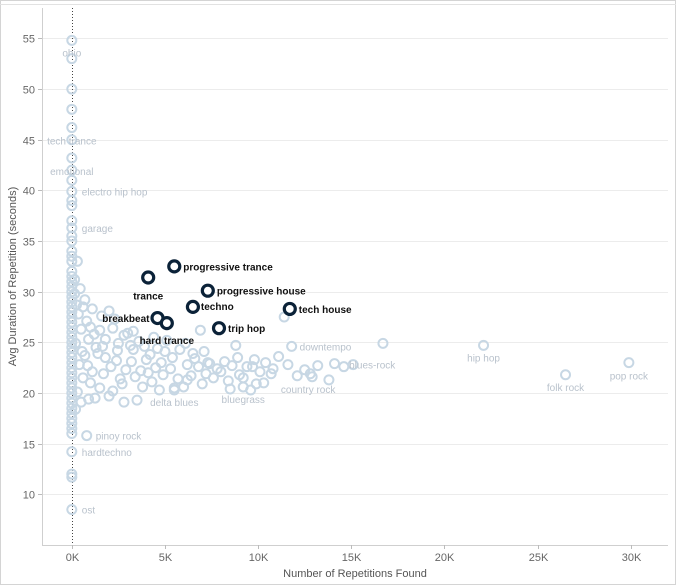 The height and width of the screenshot is (585, 676). What do you see at coordinates (29, 243) in the screenshot?
I see `y-tick-label: 35` at bounding box center [29, 243].